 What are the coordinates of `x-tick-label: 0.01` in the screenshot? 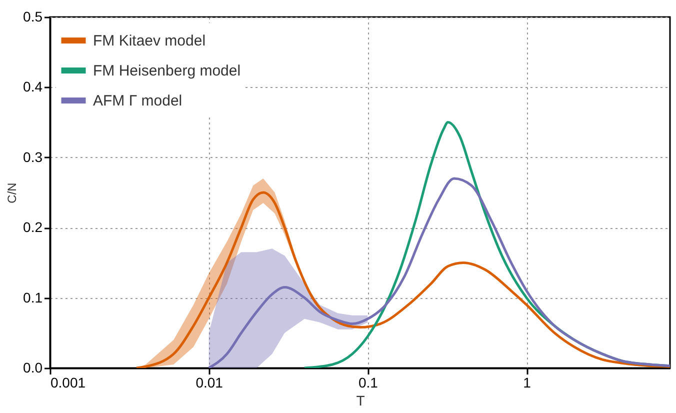 It's located at (210, 382).